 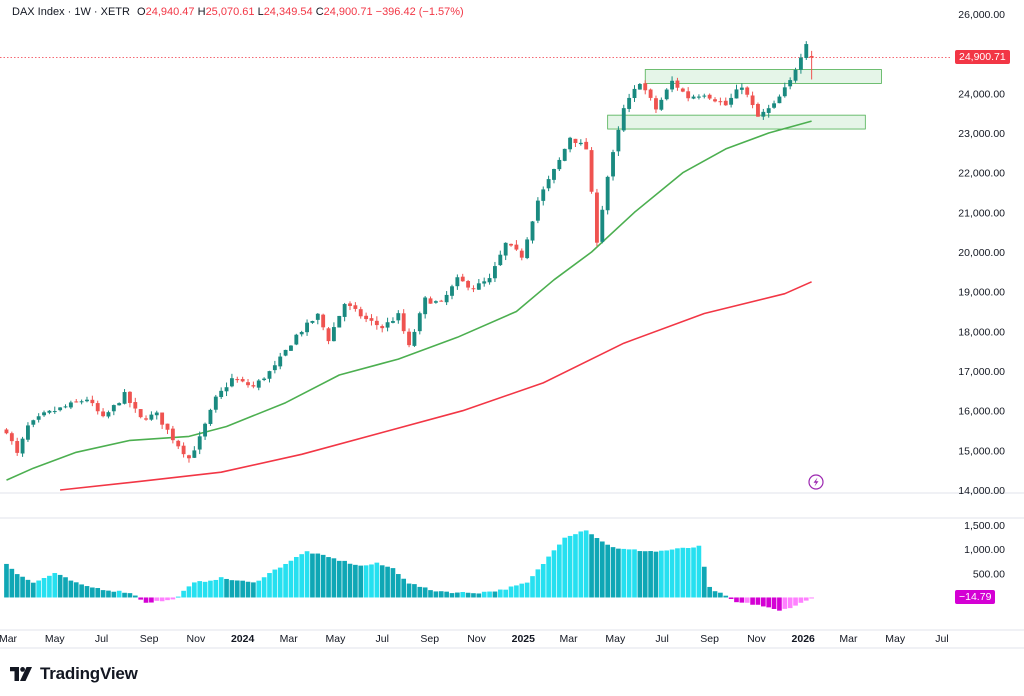 I want to click on bolt-circle-icon, so click(x=816, y=482).